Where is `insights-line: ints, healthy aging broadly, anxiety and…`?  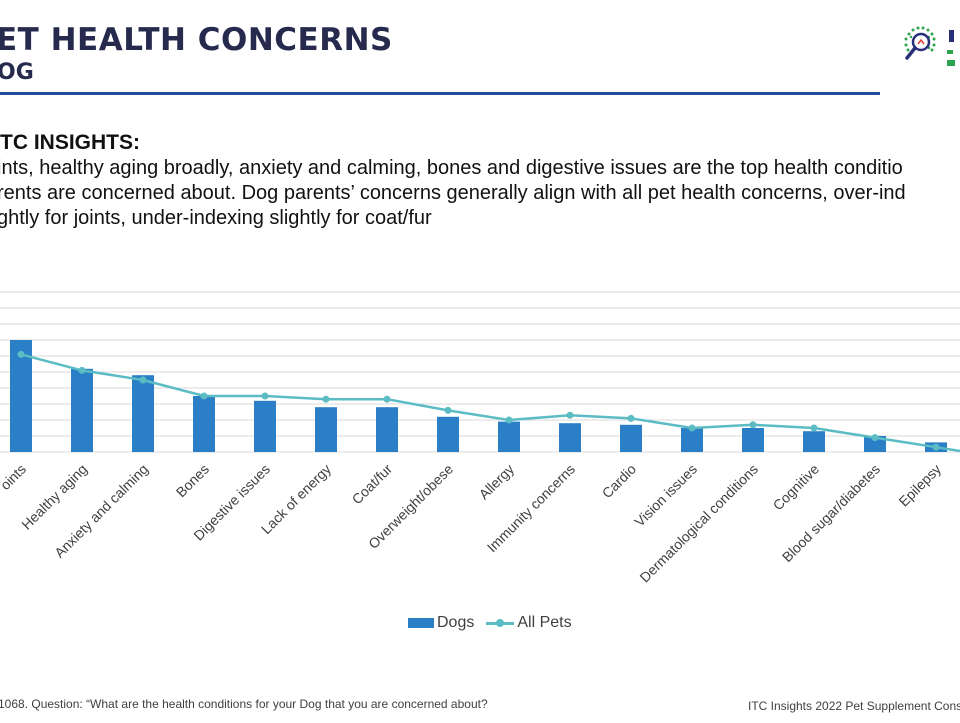
insights-line: ints, healthy aging broadly, anxiety and… is located at coordinates (451, 168).